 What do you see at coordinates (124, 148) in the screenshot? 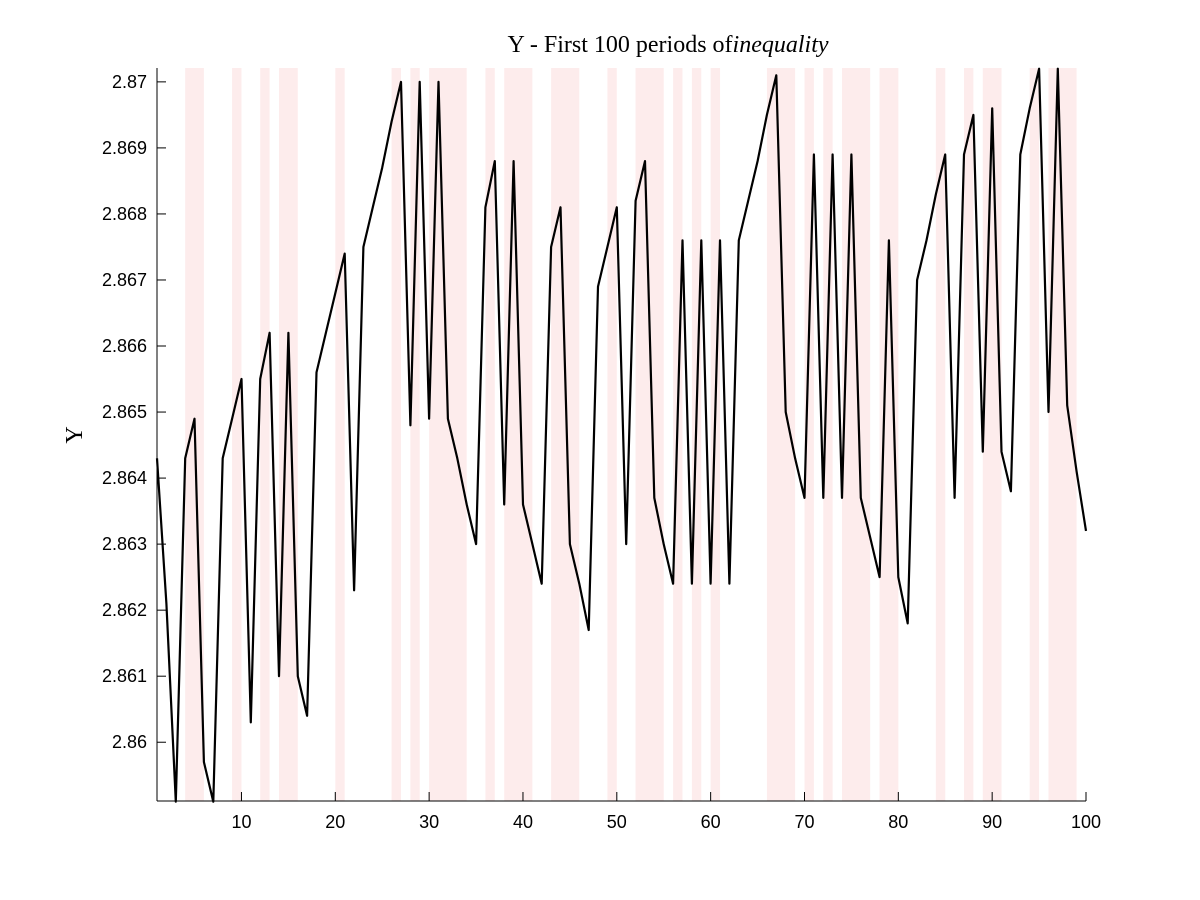
I see `y-tick-label: 2.869` at bounding box center [124, 148].